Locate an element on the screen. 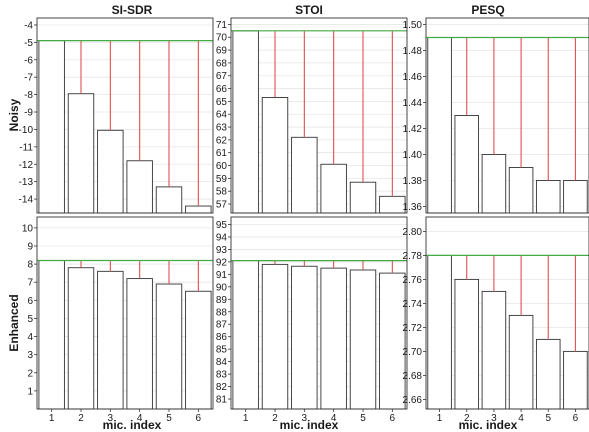  y-tick-label: 64 is located at coordinates (222, 115).